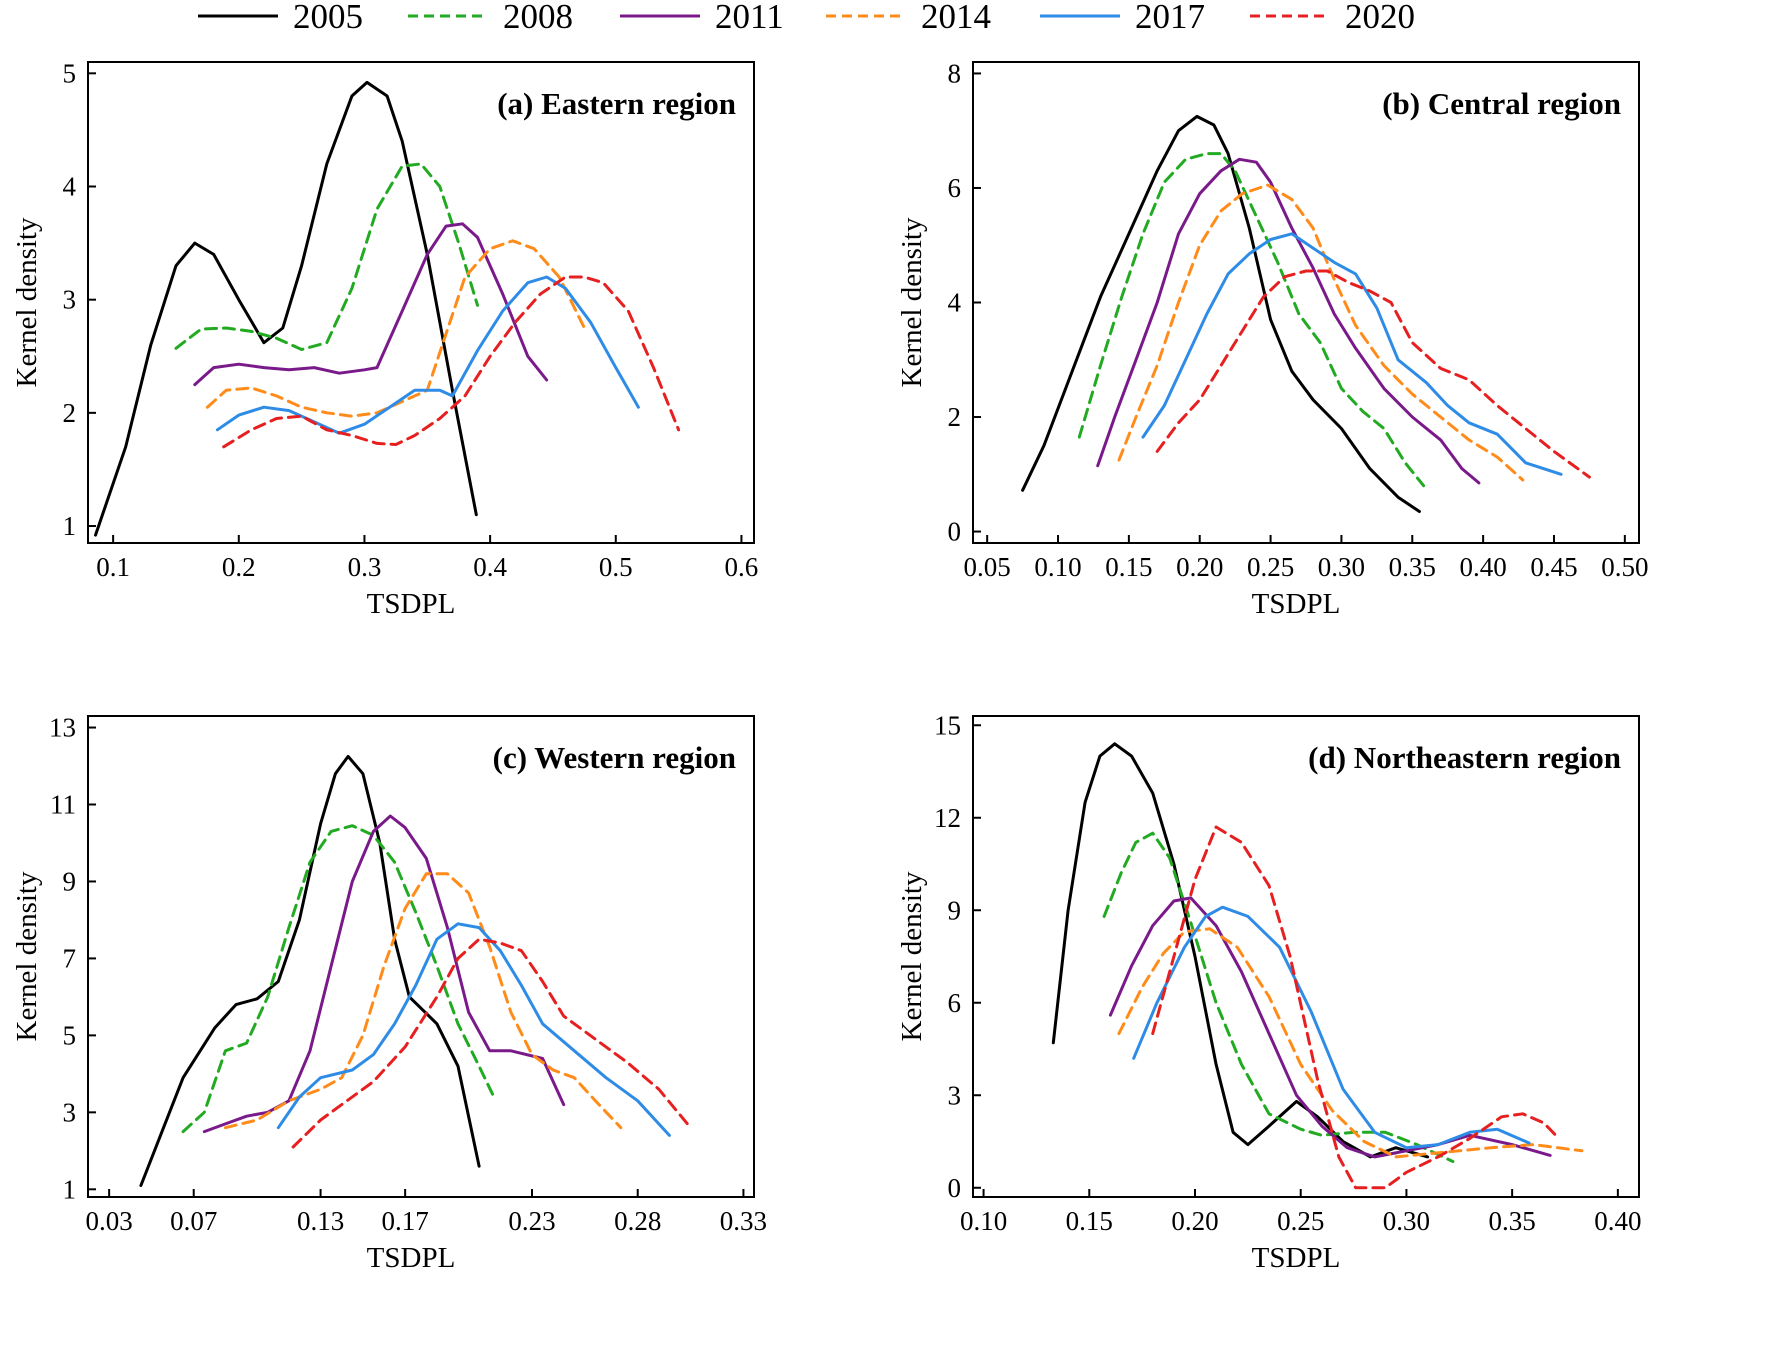 The image size is (1770, 1357). Describe the element at coordinates (63, 805) in the screenshot. I see `y-tick-label: 11` at that location.